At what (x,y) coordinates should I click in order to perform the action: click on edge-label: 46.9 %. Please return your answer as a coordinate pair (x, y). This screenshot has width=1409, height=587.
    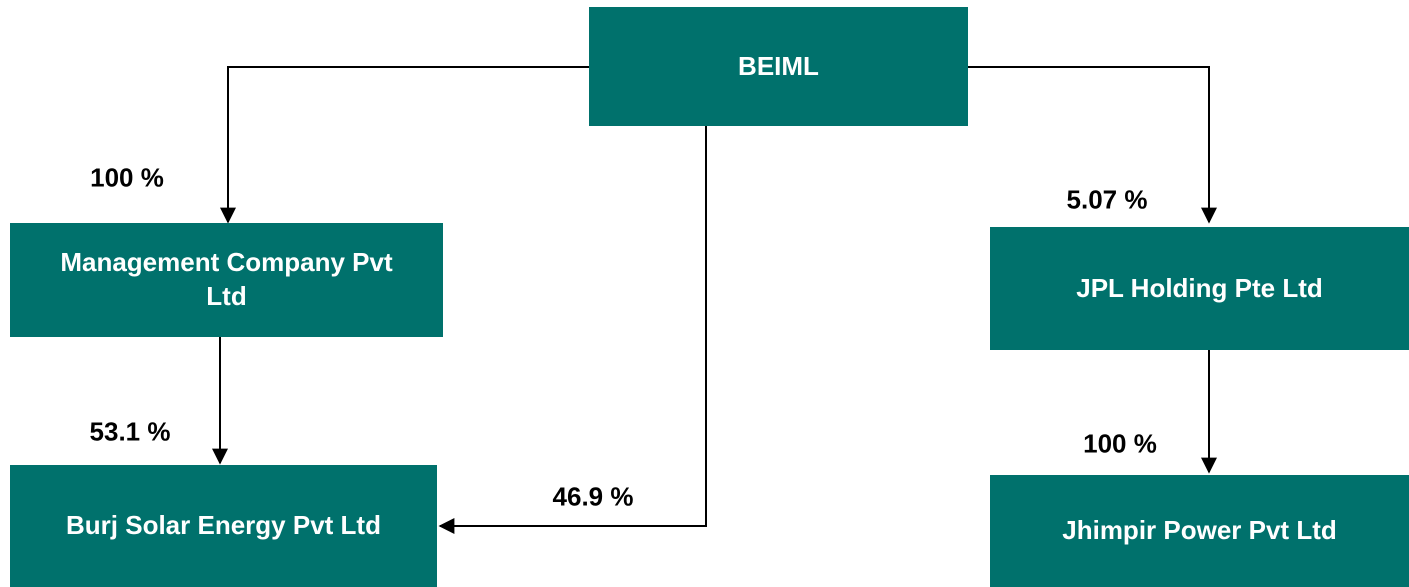
    Looking at the image, I should click on (593, 496).